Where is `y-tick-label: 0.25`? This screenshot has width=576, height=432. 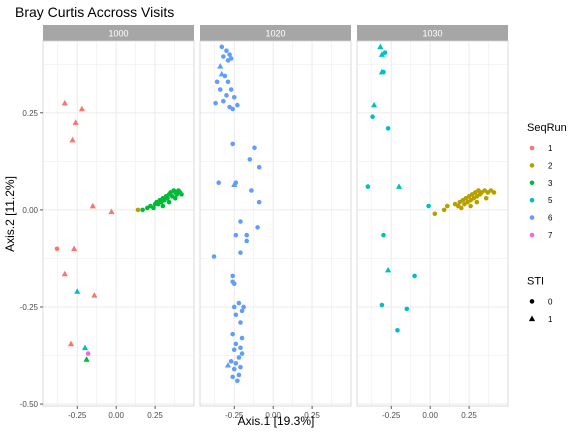 y-tick-label: 0.25 is located at coordinates (30, 113).